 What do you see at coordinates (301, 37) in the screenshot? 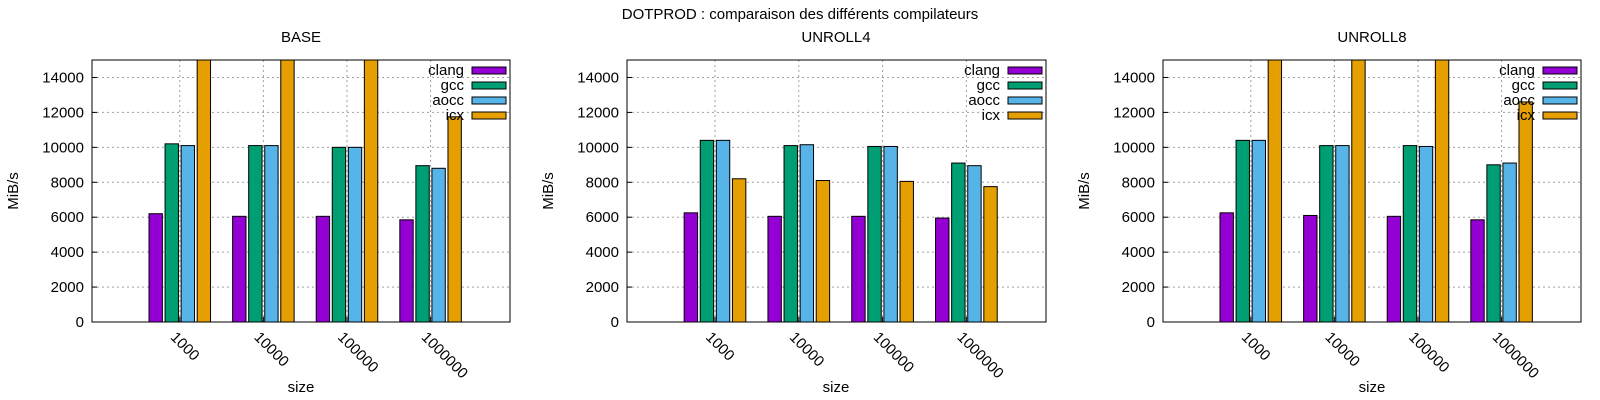
I see `chart-title: BASE` at bounding box center [301, 37].